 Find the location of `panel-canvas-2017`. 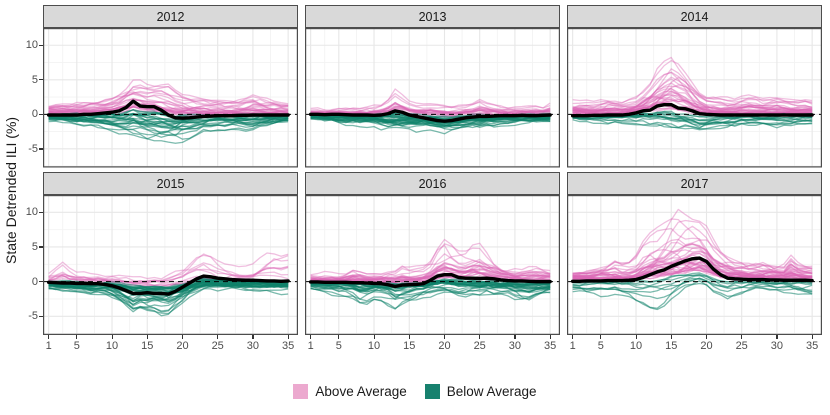

panel-canvas-2017 is located at coordinates (694, 265).